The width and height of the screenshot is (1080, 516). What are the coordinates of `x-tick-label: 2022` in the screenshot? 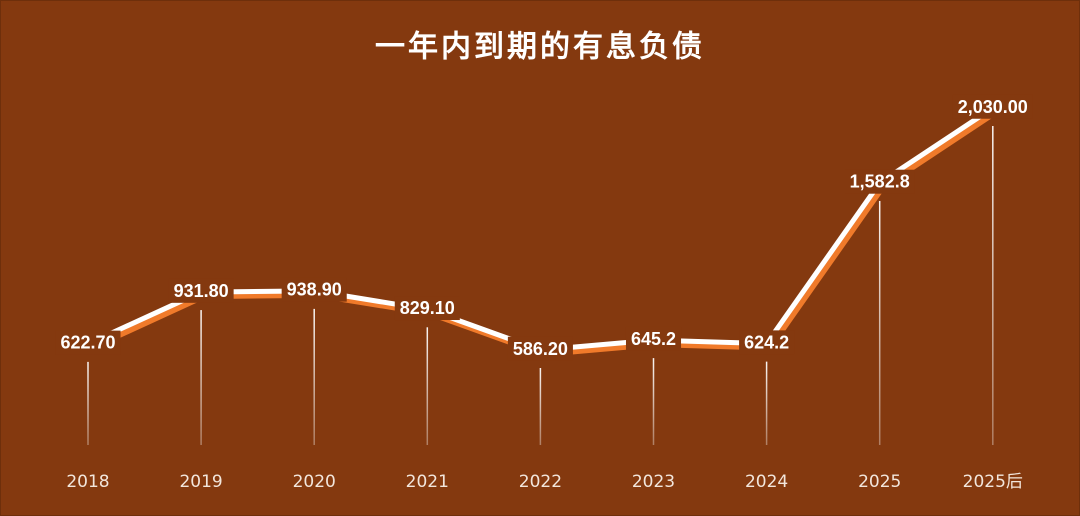 It's located at (540, 482).